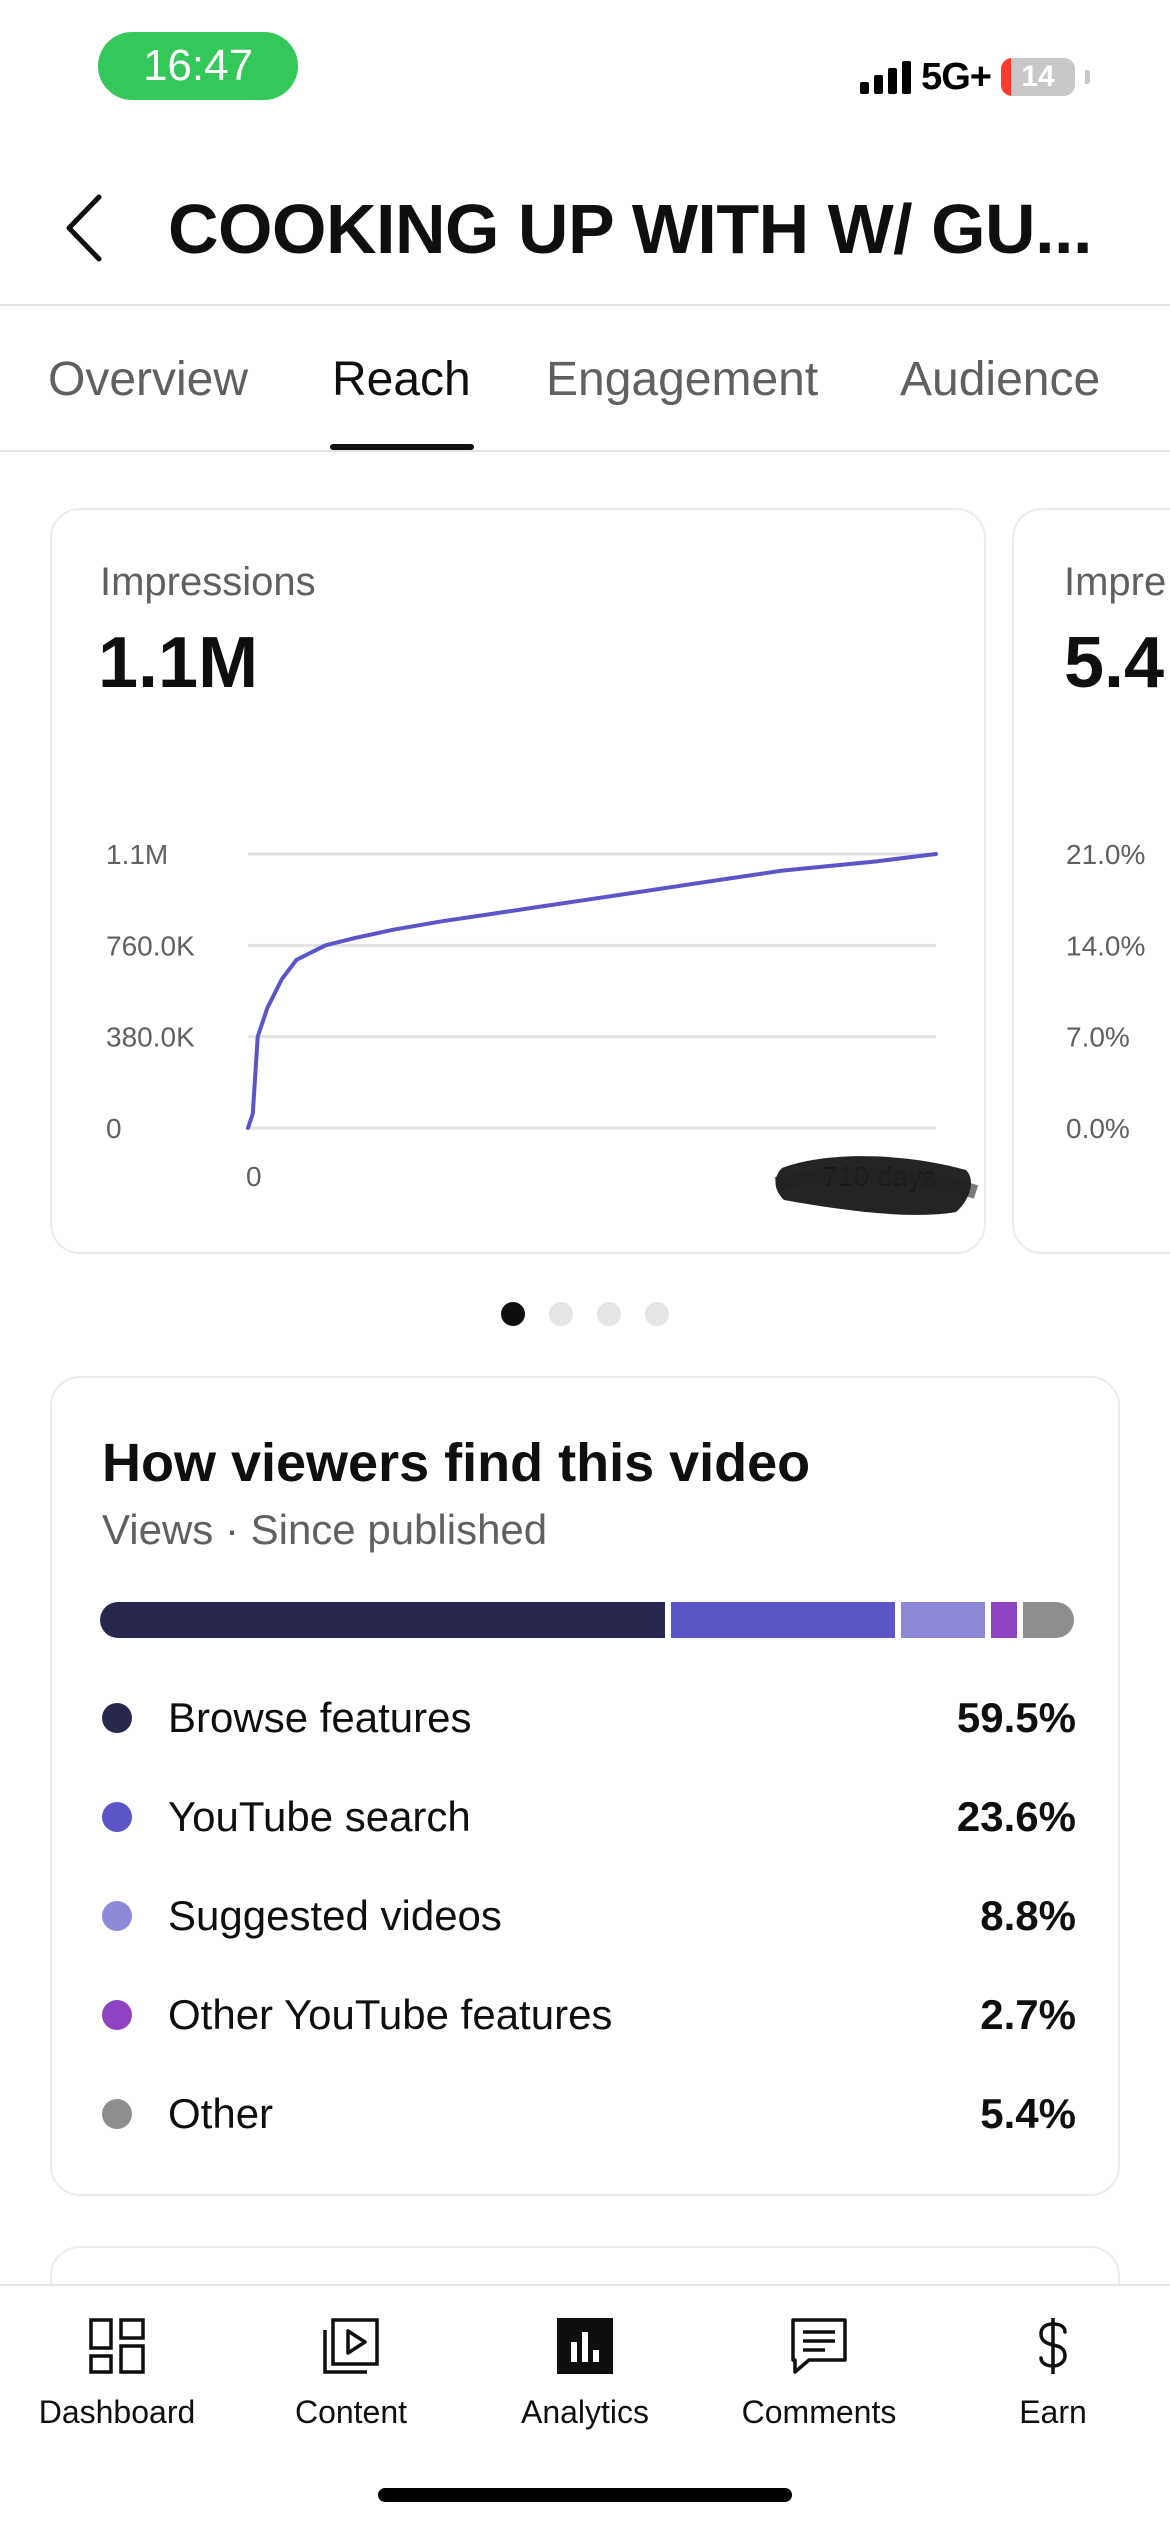  Describe the element at coordinates (819, 2412) in the screenshot. I see `nav-label: Comments` at that location.